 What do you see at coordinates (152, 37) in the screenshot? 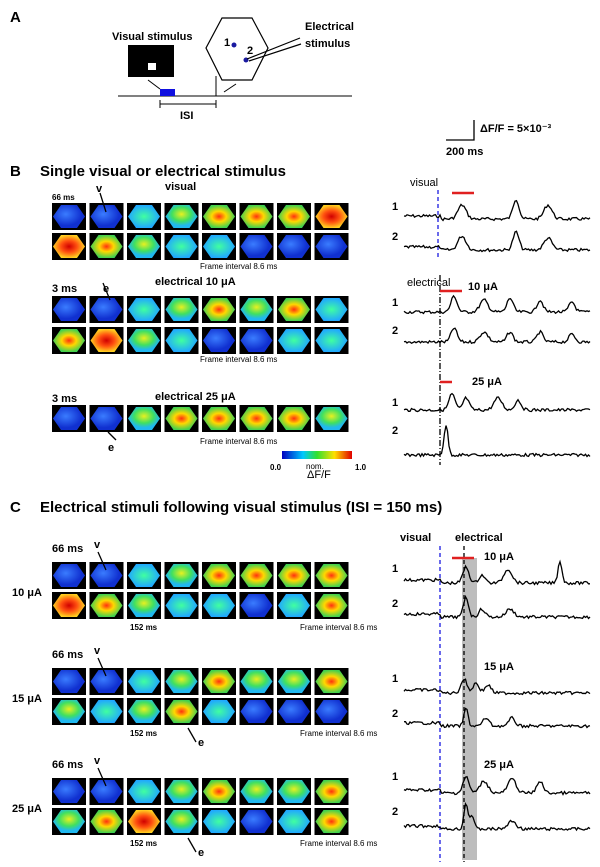
I see `label: Visual stimulus` at bounding box center [152, 37].